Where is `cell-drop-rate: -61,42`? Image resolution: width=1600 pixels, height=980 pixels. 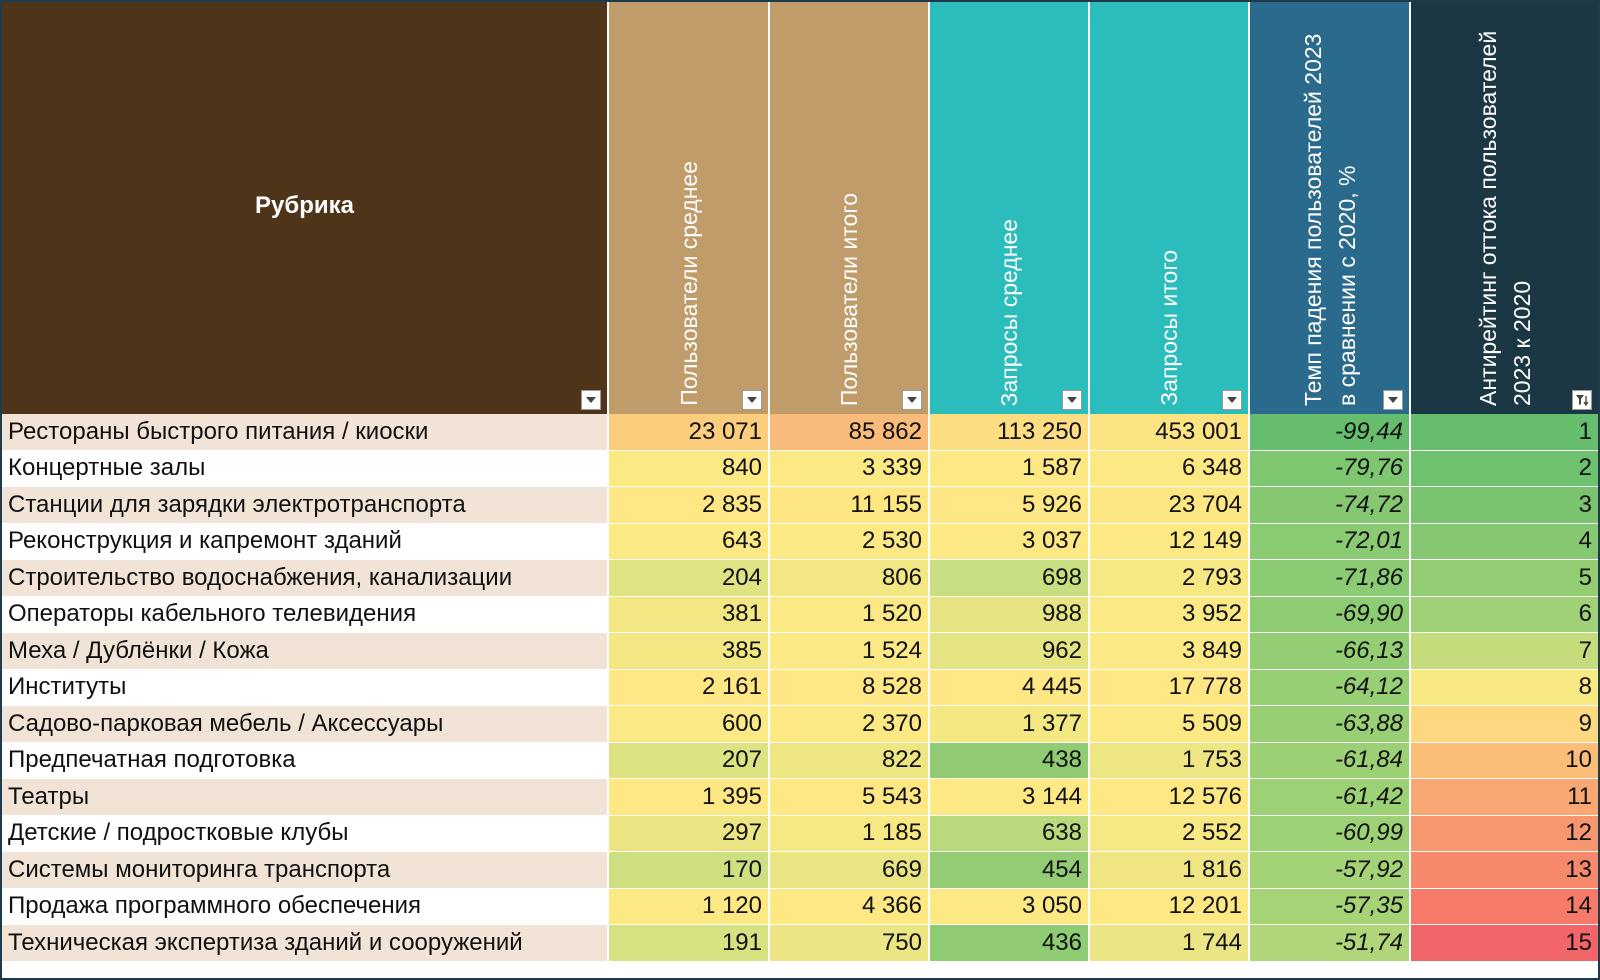
cell-drop-rate: -61,42 is located at coordinates (1330, 797).